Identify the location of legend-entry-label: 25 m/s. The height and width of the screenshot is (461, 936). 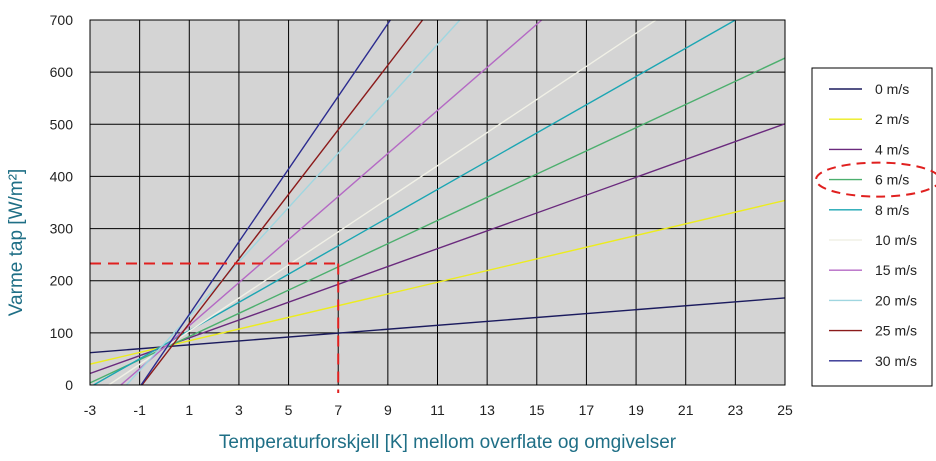
(896, 331).